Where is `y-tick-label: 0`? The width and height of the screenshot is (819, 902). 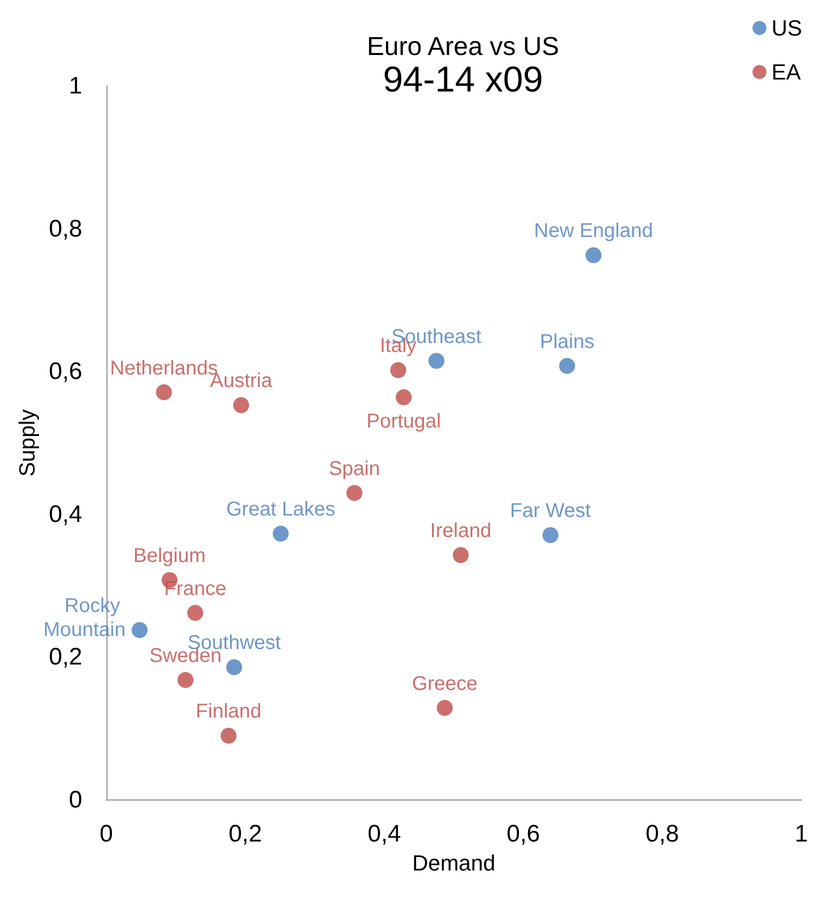
y-tick-label: 0 is located at coordinates (75, 800).